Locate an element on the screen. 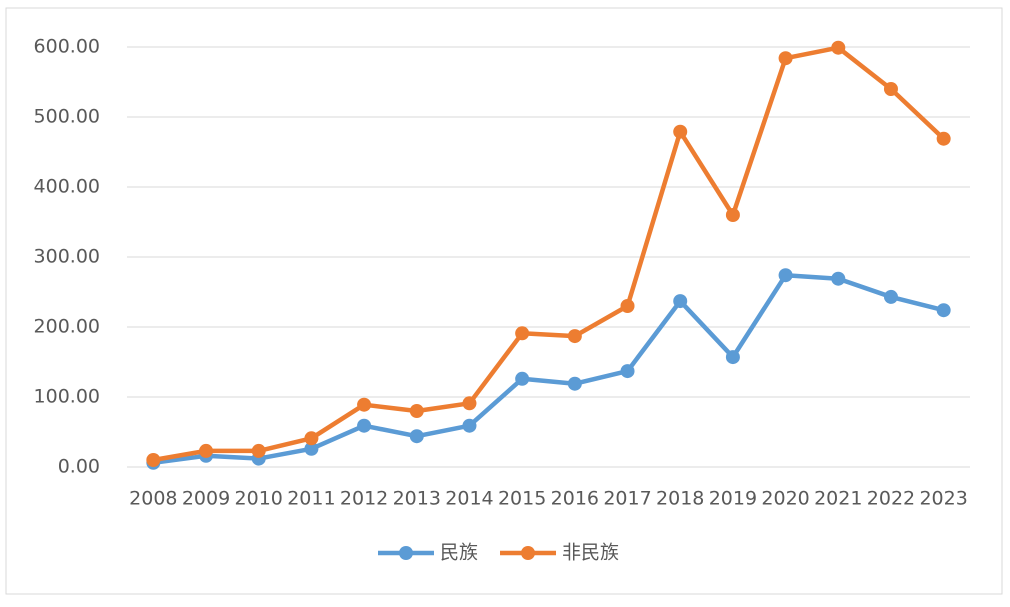 This screenshot has width=1010, height=607. x-tick-label: 2013 is located at coordinates (417, 499).